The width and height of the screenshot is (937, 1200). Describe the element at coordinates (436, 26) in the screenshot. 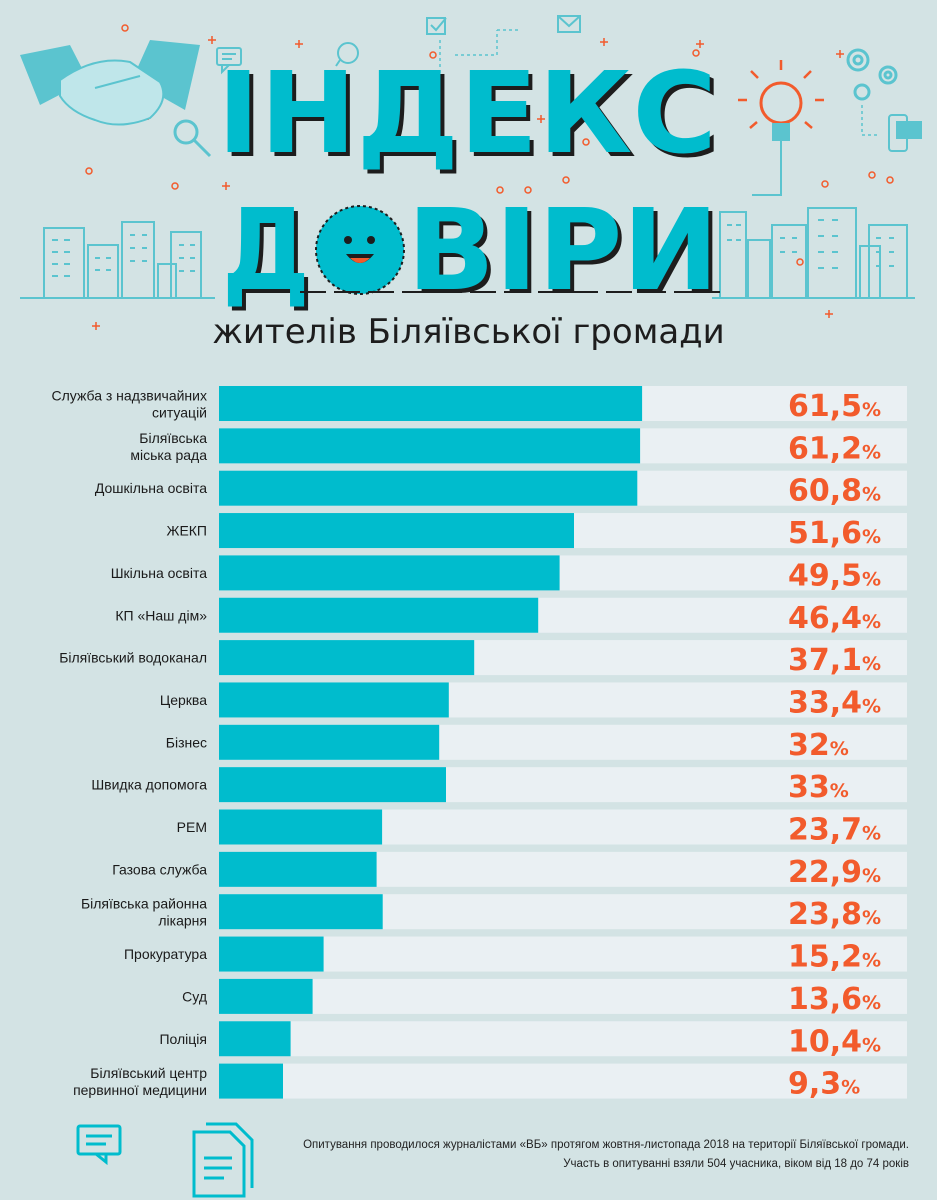

I see `checkbox-icon` at that location.